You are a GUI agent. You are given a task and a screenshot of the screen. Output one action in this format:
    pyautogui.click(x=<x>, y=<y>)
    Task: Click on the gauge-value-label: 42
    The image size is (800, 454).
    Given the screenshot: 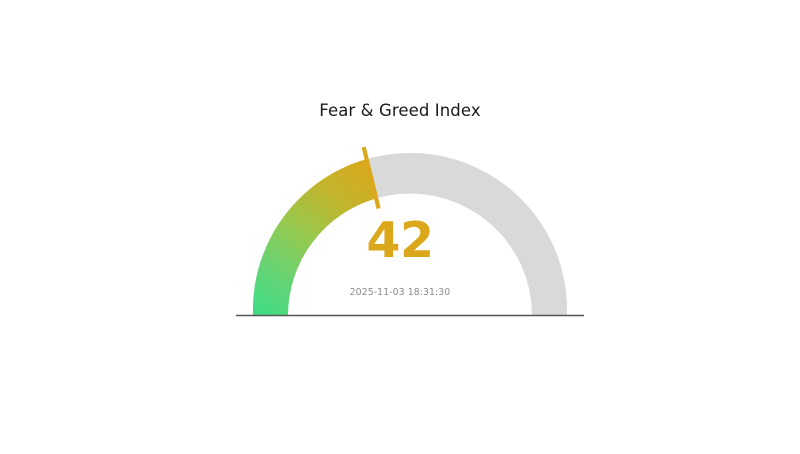 What is the action you would take?
    pyautogui.click(x=400, y=240)
    